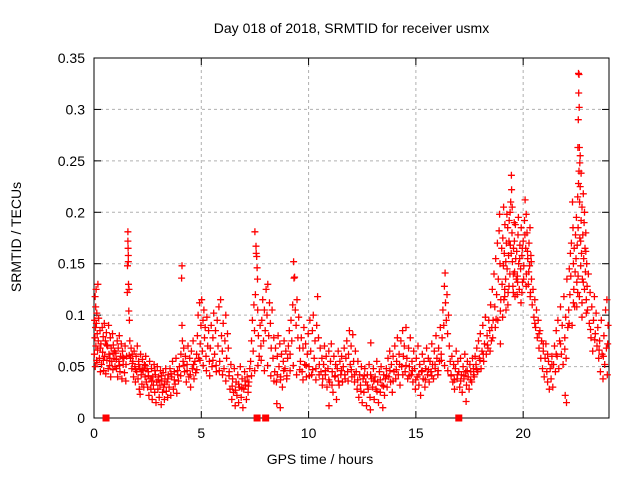 This screenshot has height=480, width=640. Describe the element at coordinates (76, 109) in the screenshot. I see `y-tick-label: 0.3` at that location.